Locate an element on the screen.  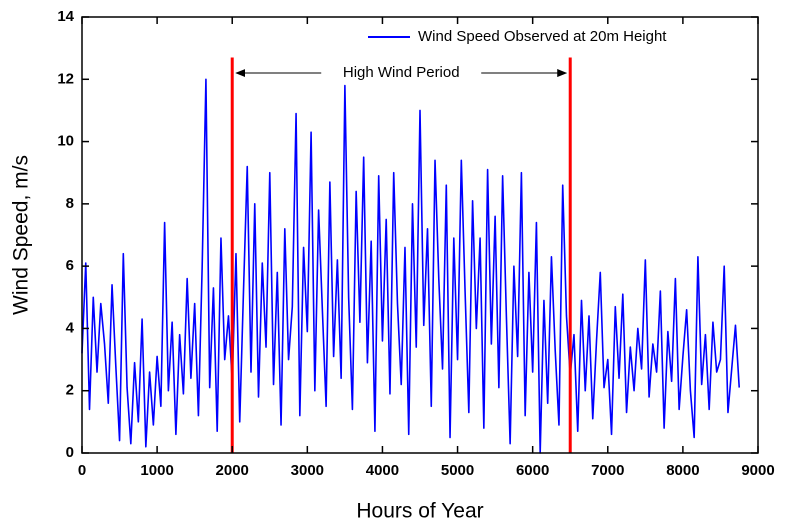
x-tick-label: 6000 is located at coordinates (532, 470).